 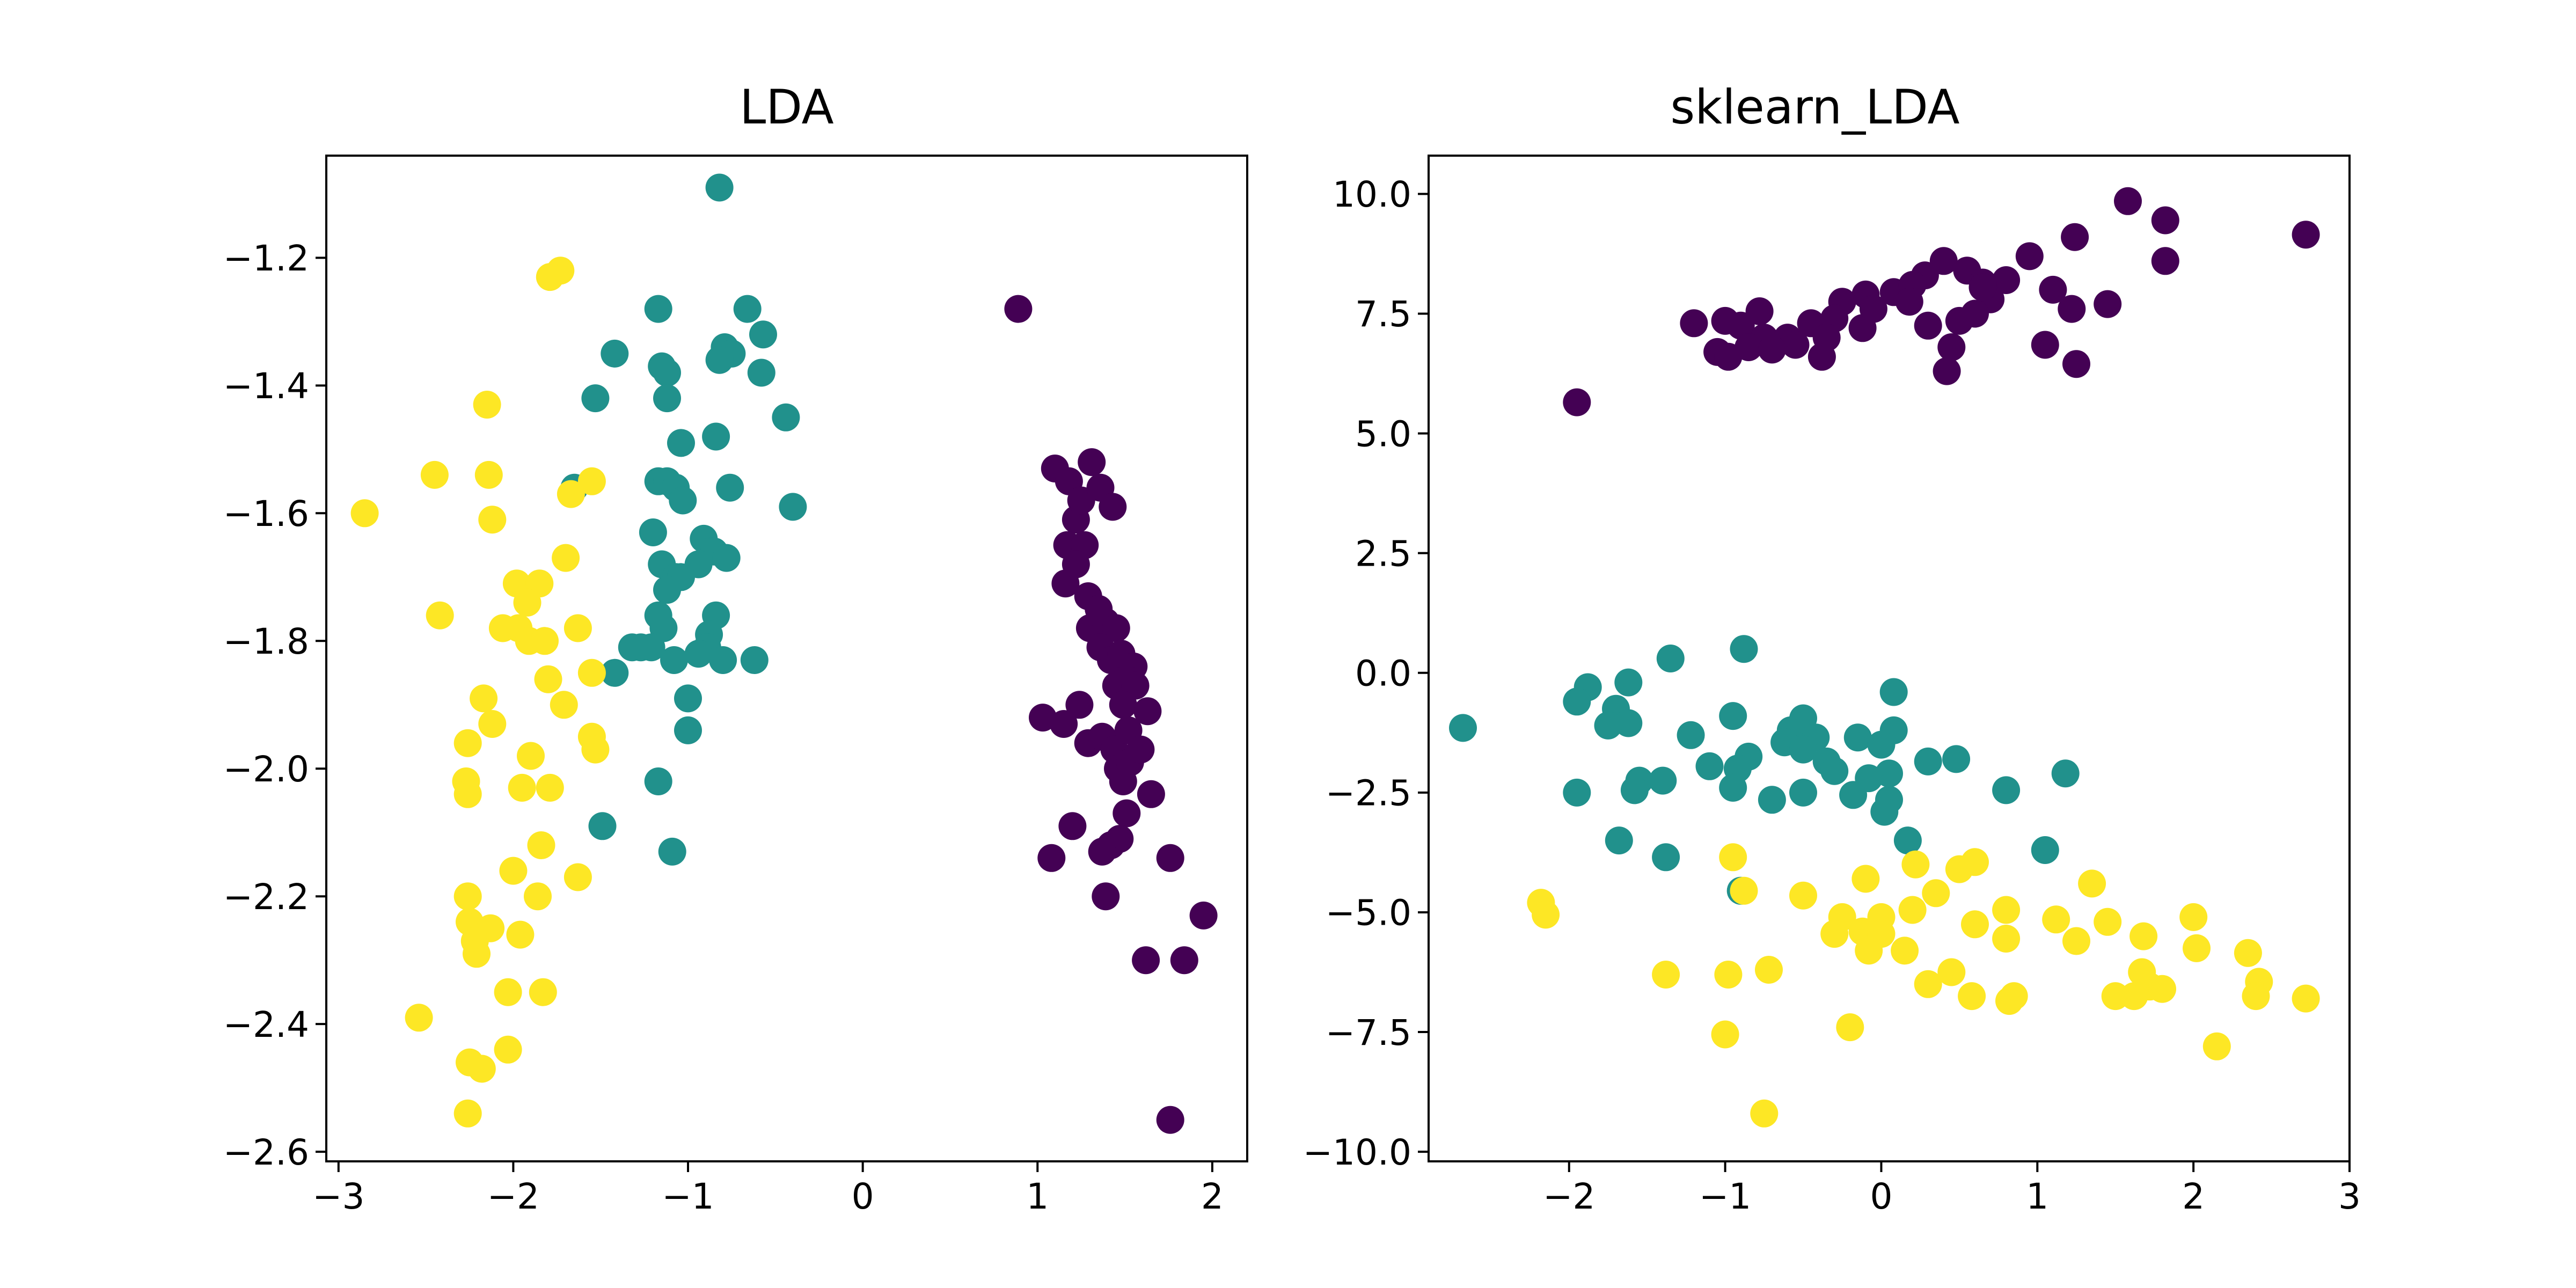 I want to click on lda-x-axis: −3 −2 −1 0 1 2, so click(x=768, y=1189).